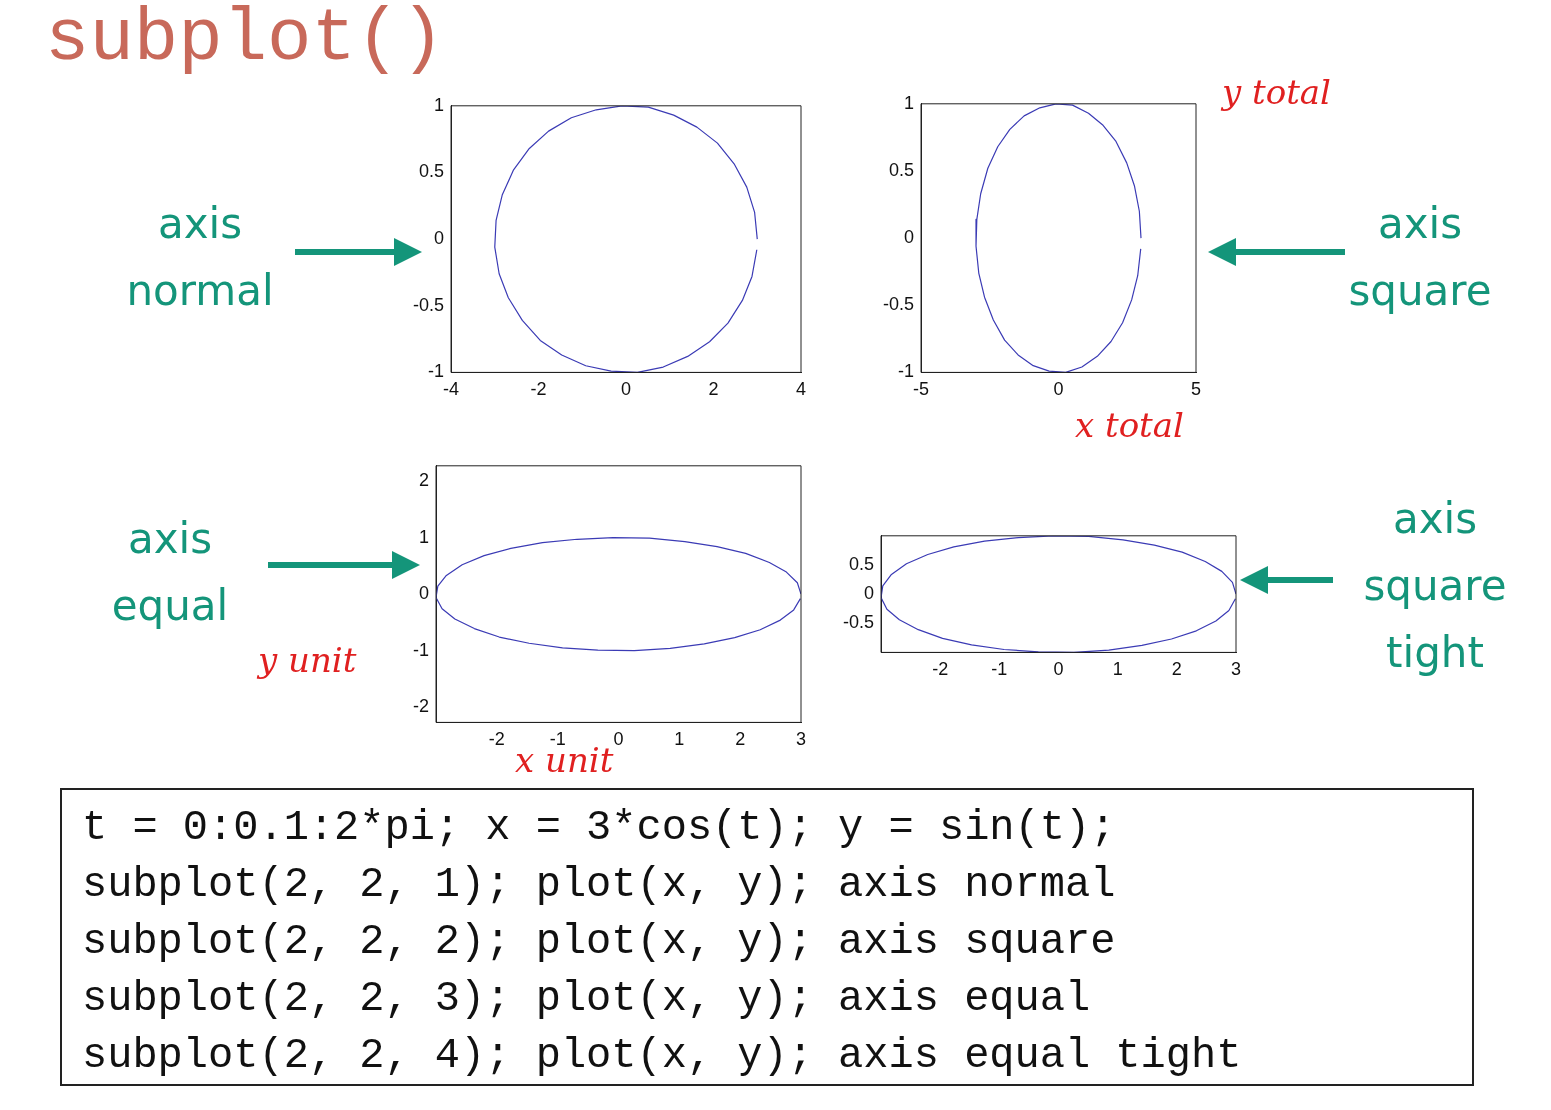  I want to click on text: subplot(2, 2, 4); plot(x, y); axis equal tight, so click(662, 1056).